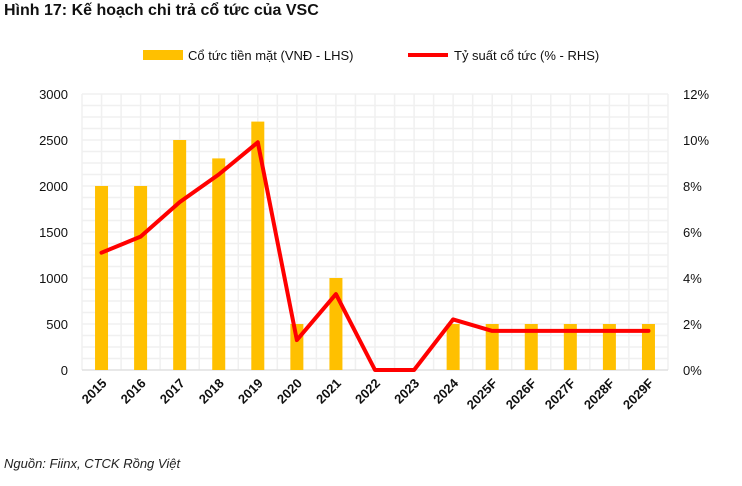 The image size is (742, 486). I want to click on chart-title: Hình 17: Kế hoạch chi trả cổ tức của VSC, so click(161, 10).